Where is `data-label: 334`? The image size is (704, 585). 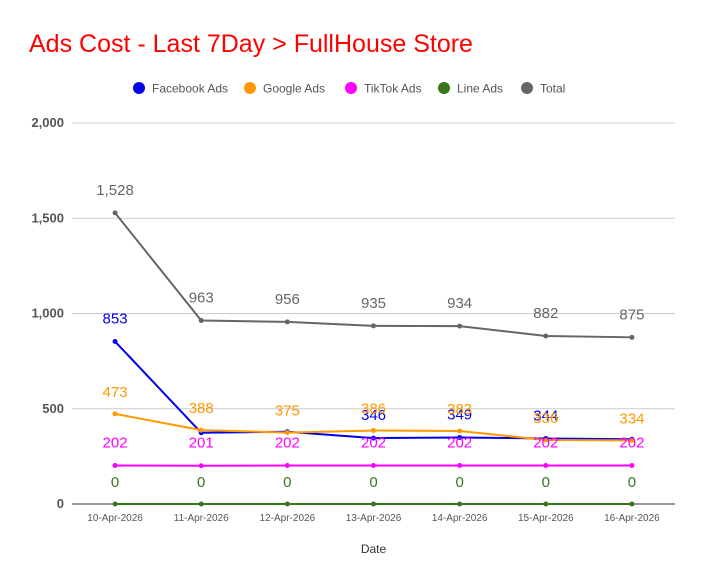
data-label: 334 is located at coordinates (631, 418).